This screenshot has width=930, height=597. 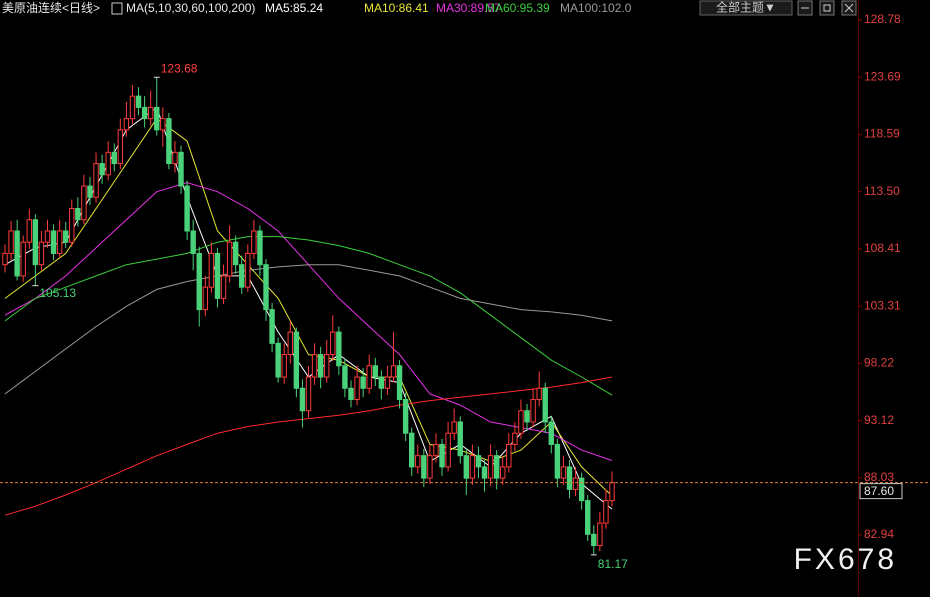 I want to click on theme-button-label: 全部主题▼, so click(x=746, y=7).